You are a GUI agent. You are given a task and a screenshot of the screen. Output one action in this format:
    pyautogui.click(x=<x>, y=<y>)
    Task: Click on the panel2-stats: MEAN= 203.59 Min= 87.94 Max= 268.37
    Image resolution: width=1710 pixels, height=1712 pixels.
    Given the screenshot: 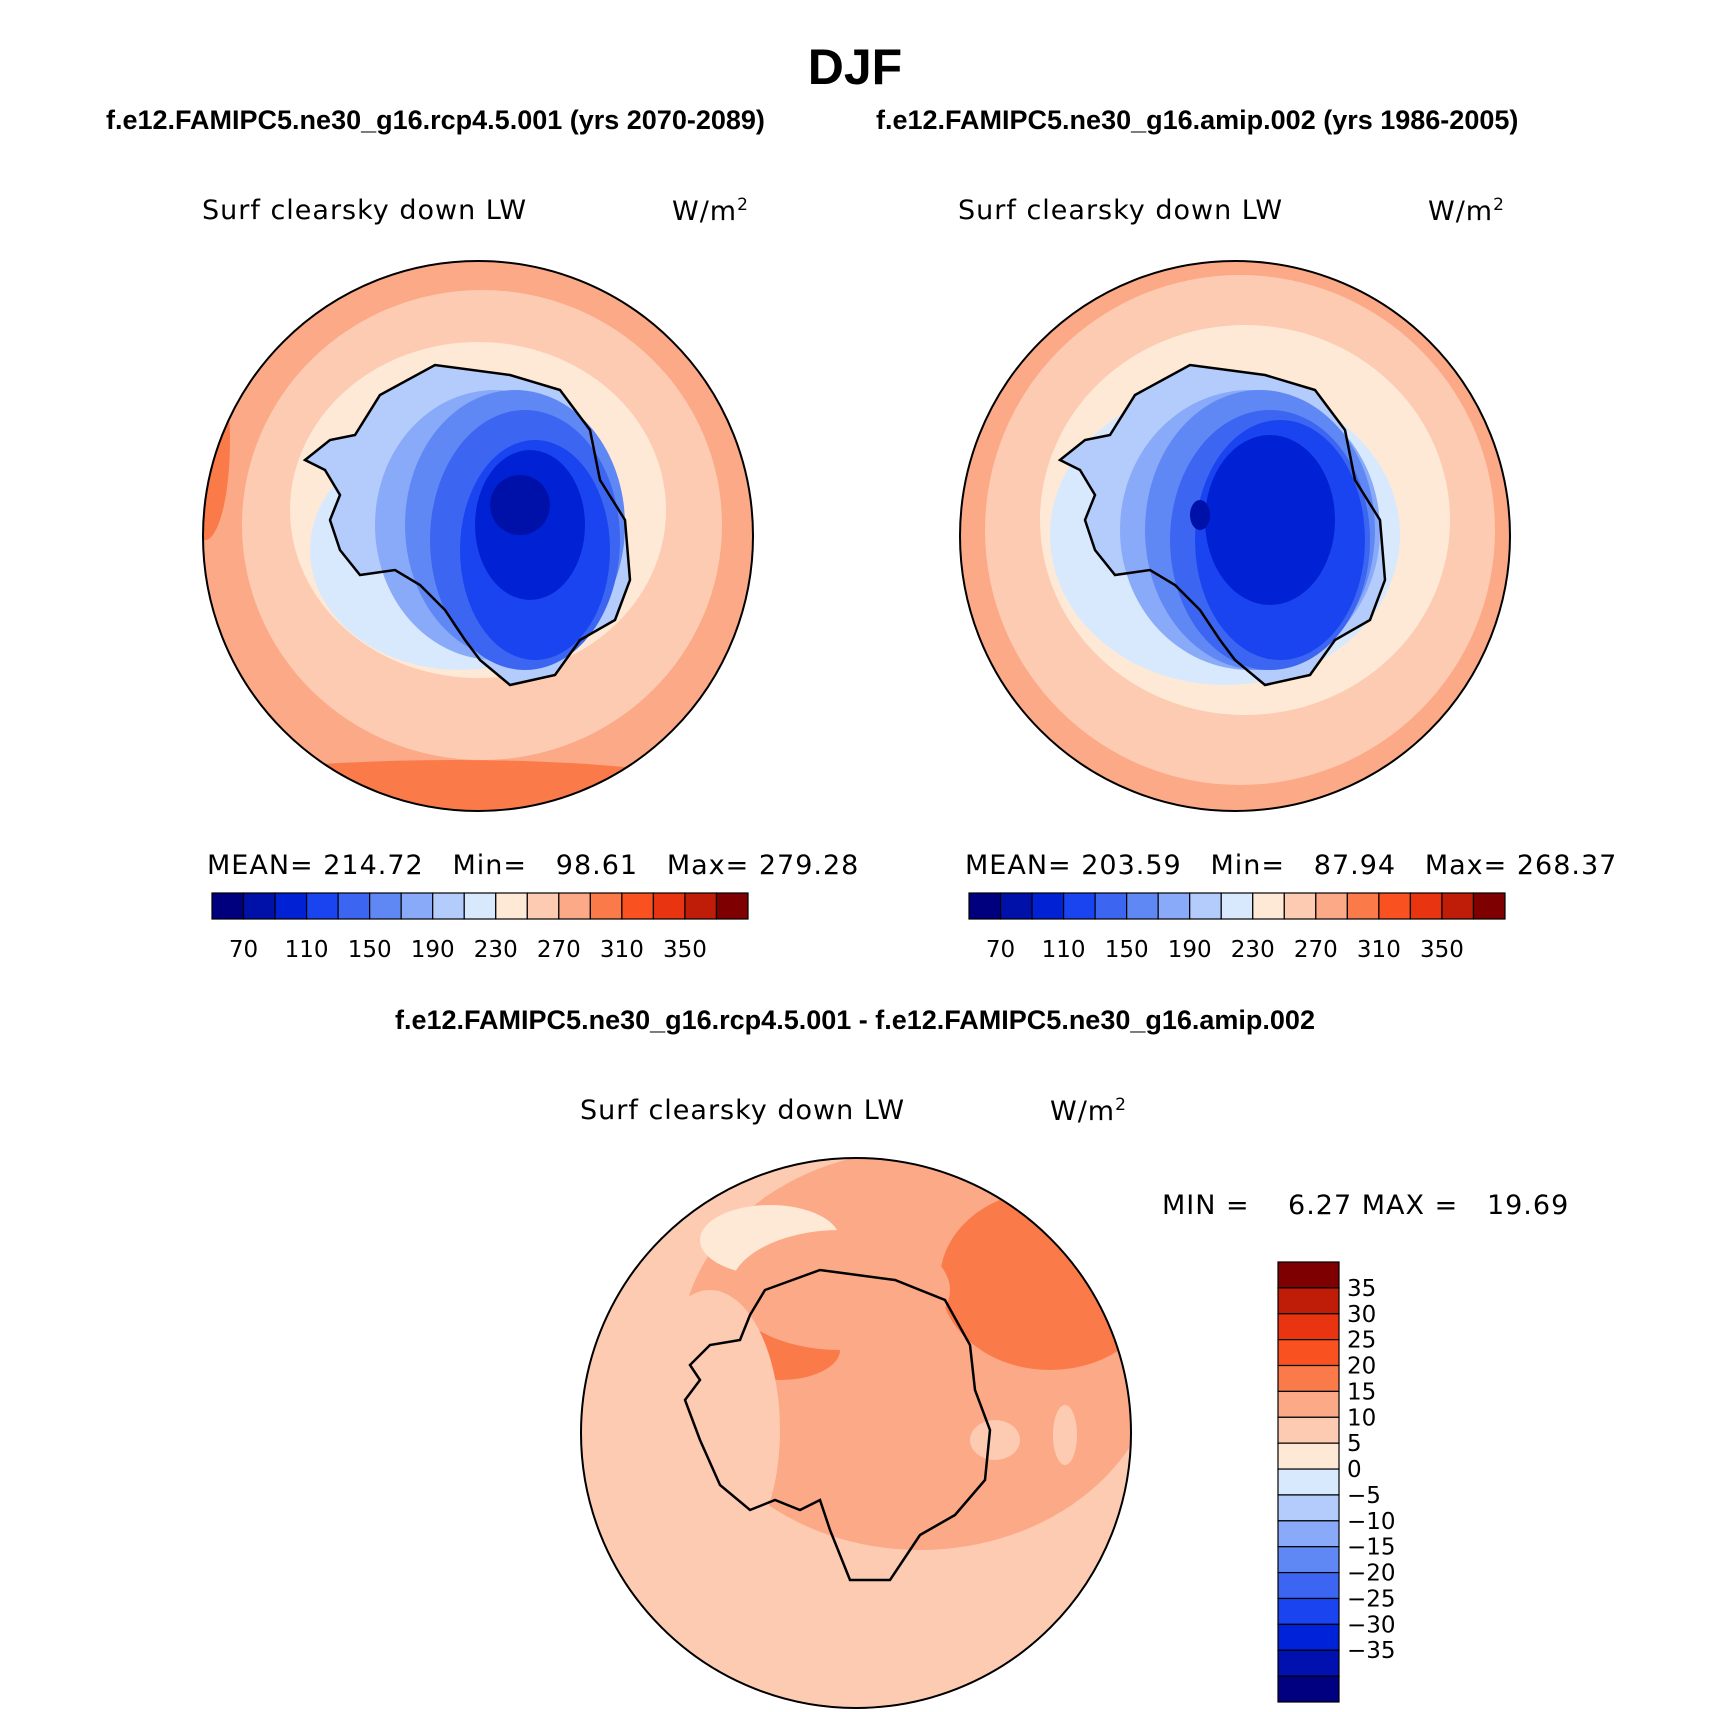 What is the action you would take?
    pyautogui.click(x=1291, y=865)
    